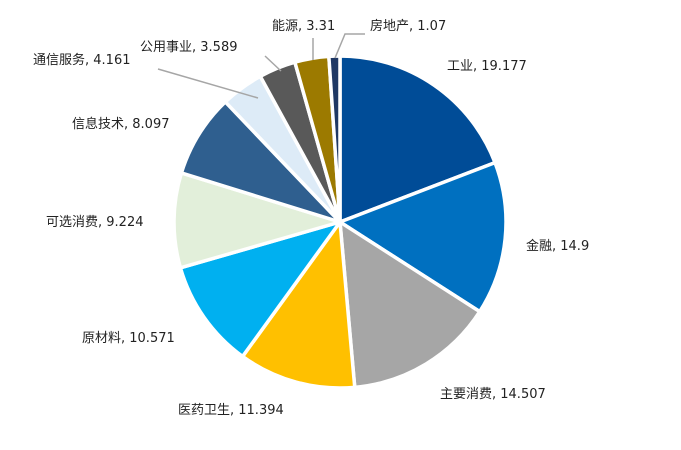 This screenshot has width=681, height=450. What do you see at coordinates (231, 410) in the screenshot?
I see `data-label-4: 医药卫生, 11.394` at bounding box center [231, 410].